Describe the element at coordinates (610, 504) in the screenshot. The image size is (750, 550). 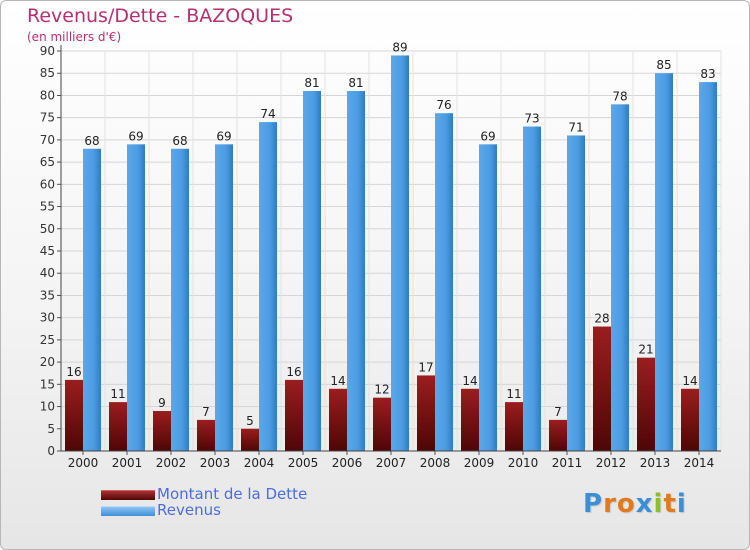
I see `logo-letter: r` at that location.